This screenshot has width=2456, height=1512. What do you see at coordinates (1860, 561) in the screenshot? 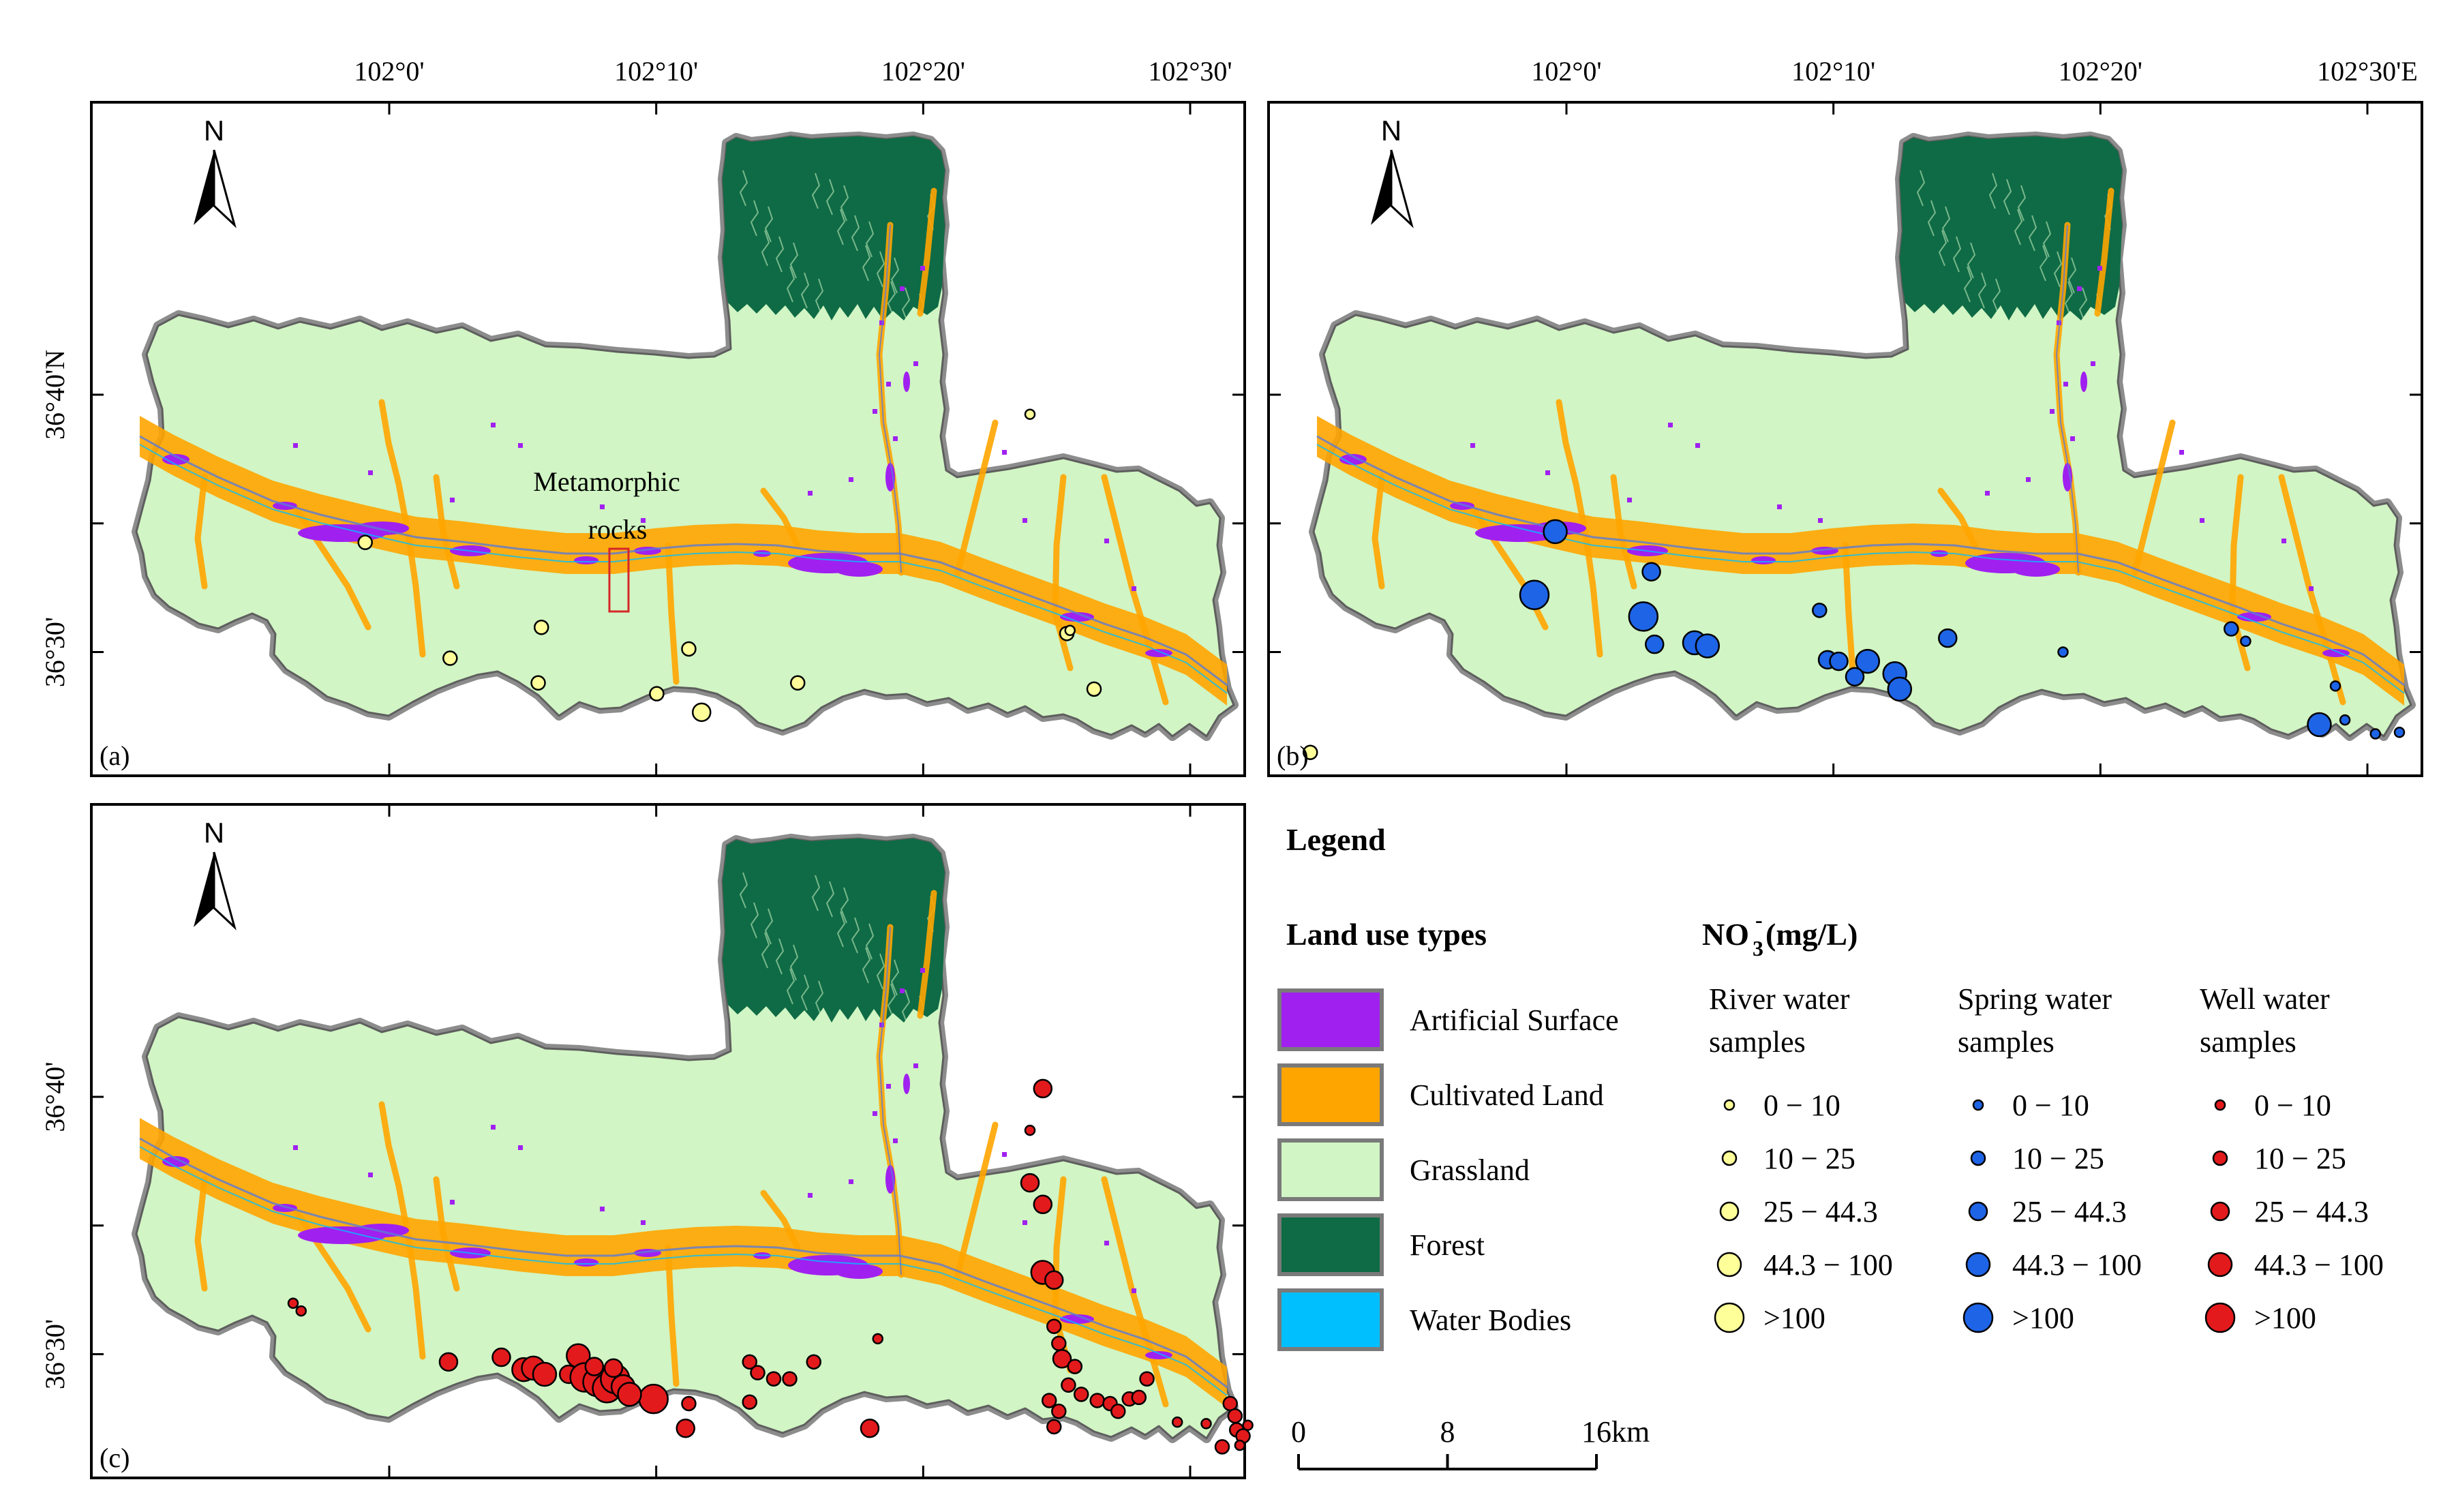
I see `cultivated-corridor` at bounding box center [1860, 561].